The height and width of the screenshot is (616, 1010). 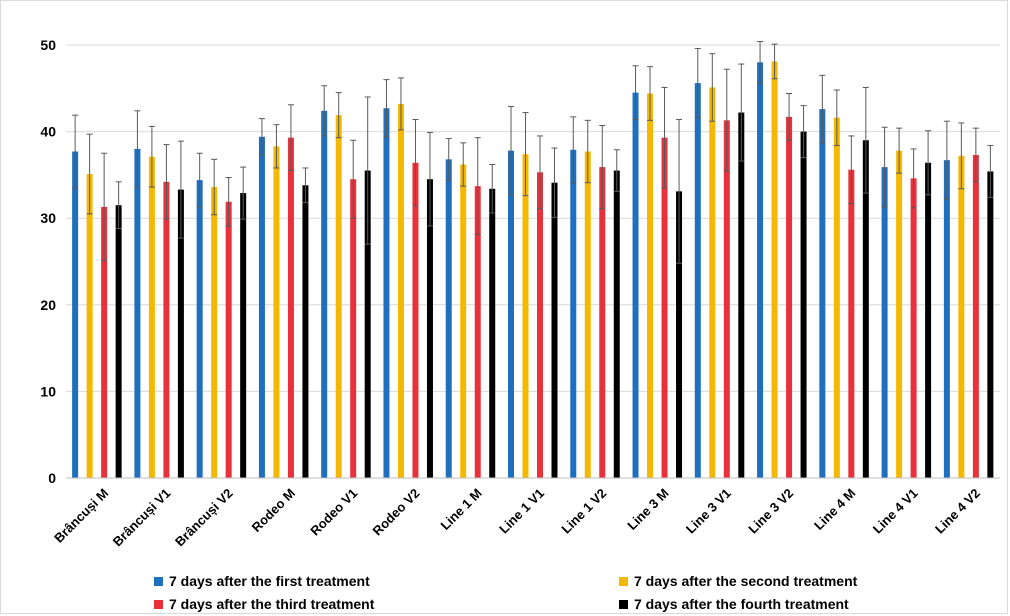 I want to click on legend-item-series-1: 7 days after the first treatment, so click(x=262, y=581).